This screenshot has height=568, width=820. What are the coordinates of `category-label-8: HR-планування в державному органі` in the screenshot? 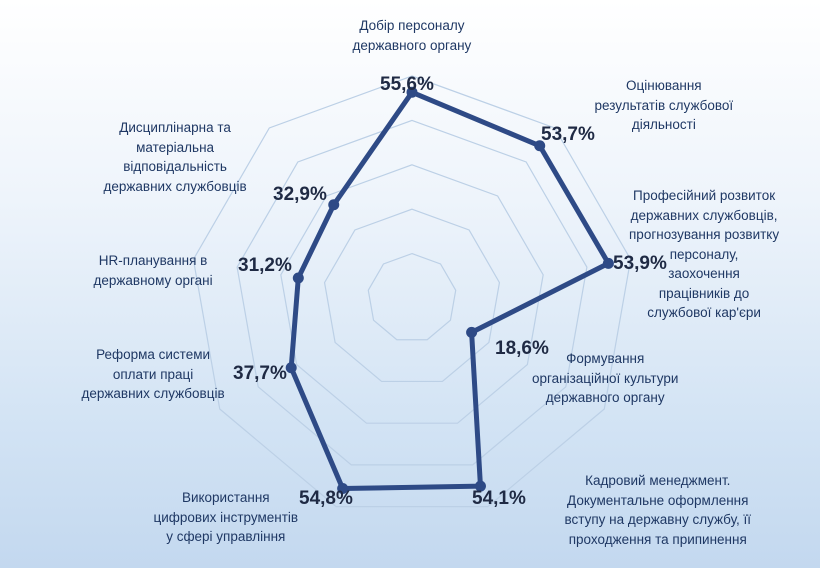 It's located at (153, 270).